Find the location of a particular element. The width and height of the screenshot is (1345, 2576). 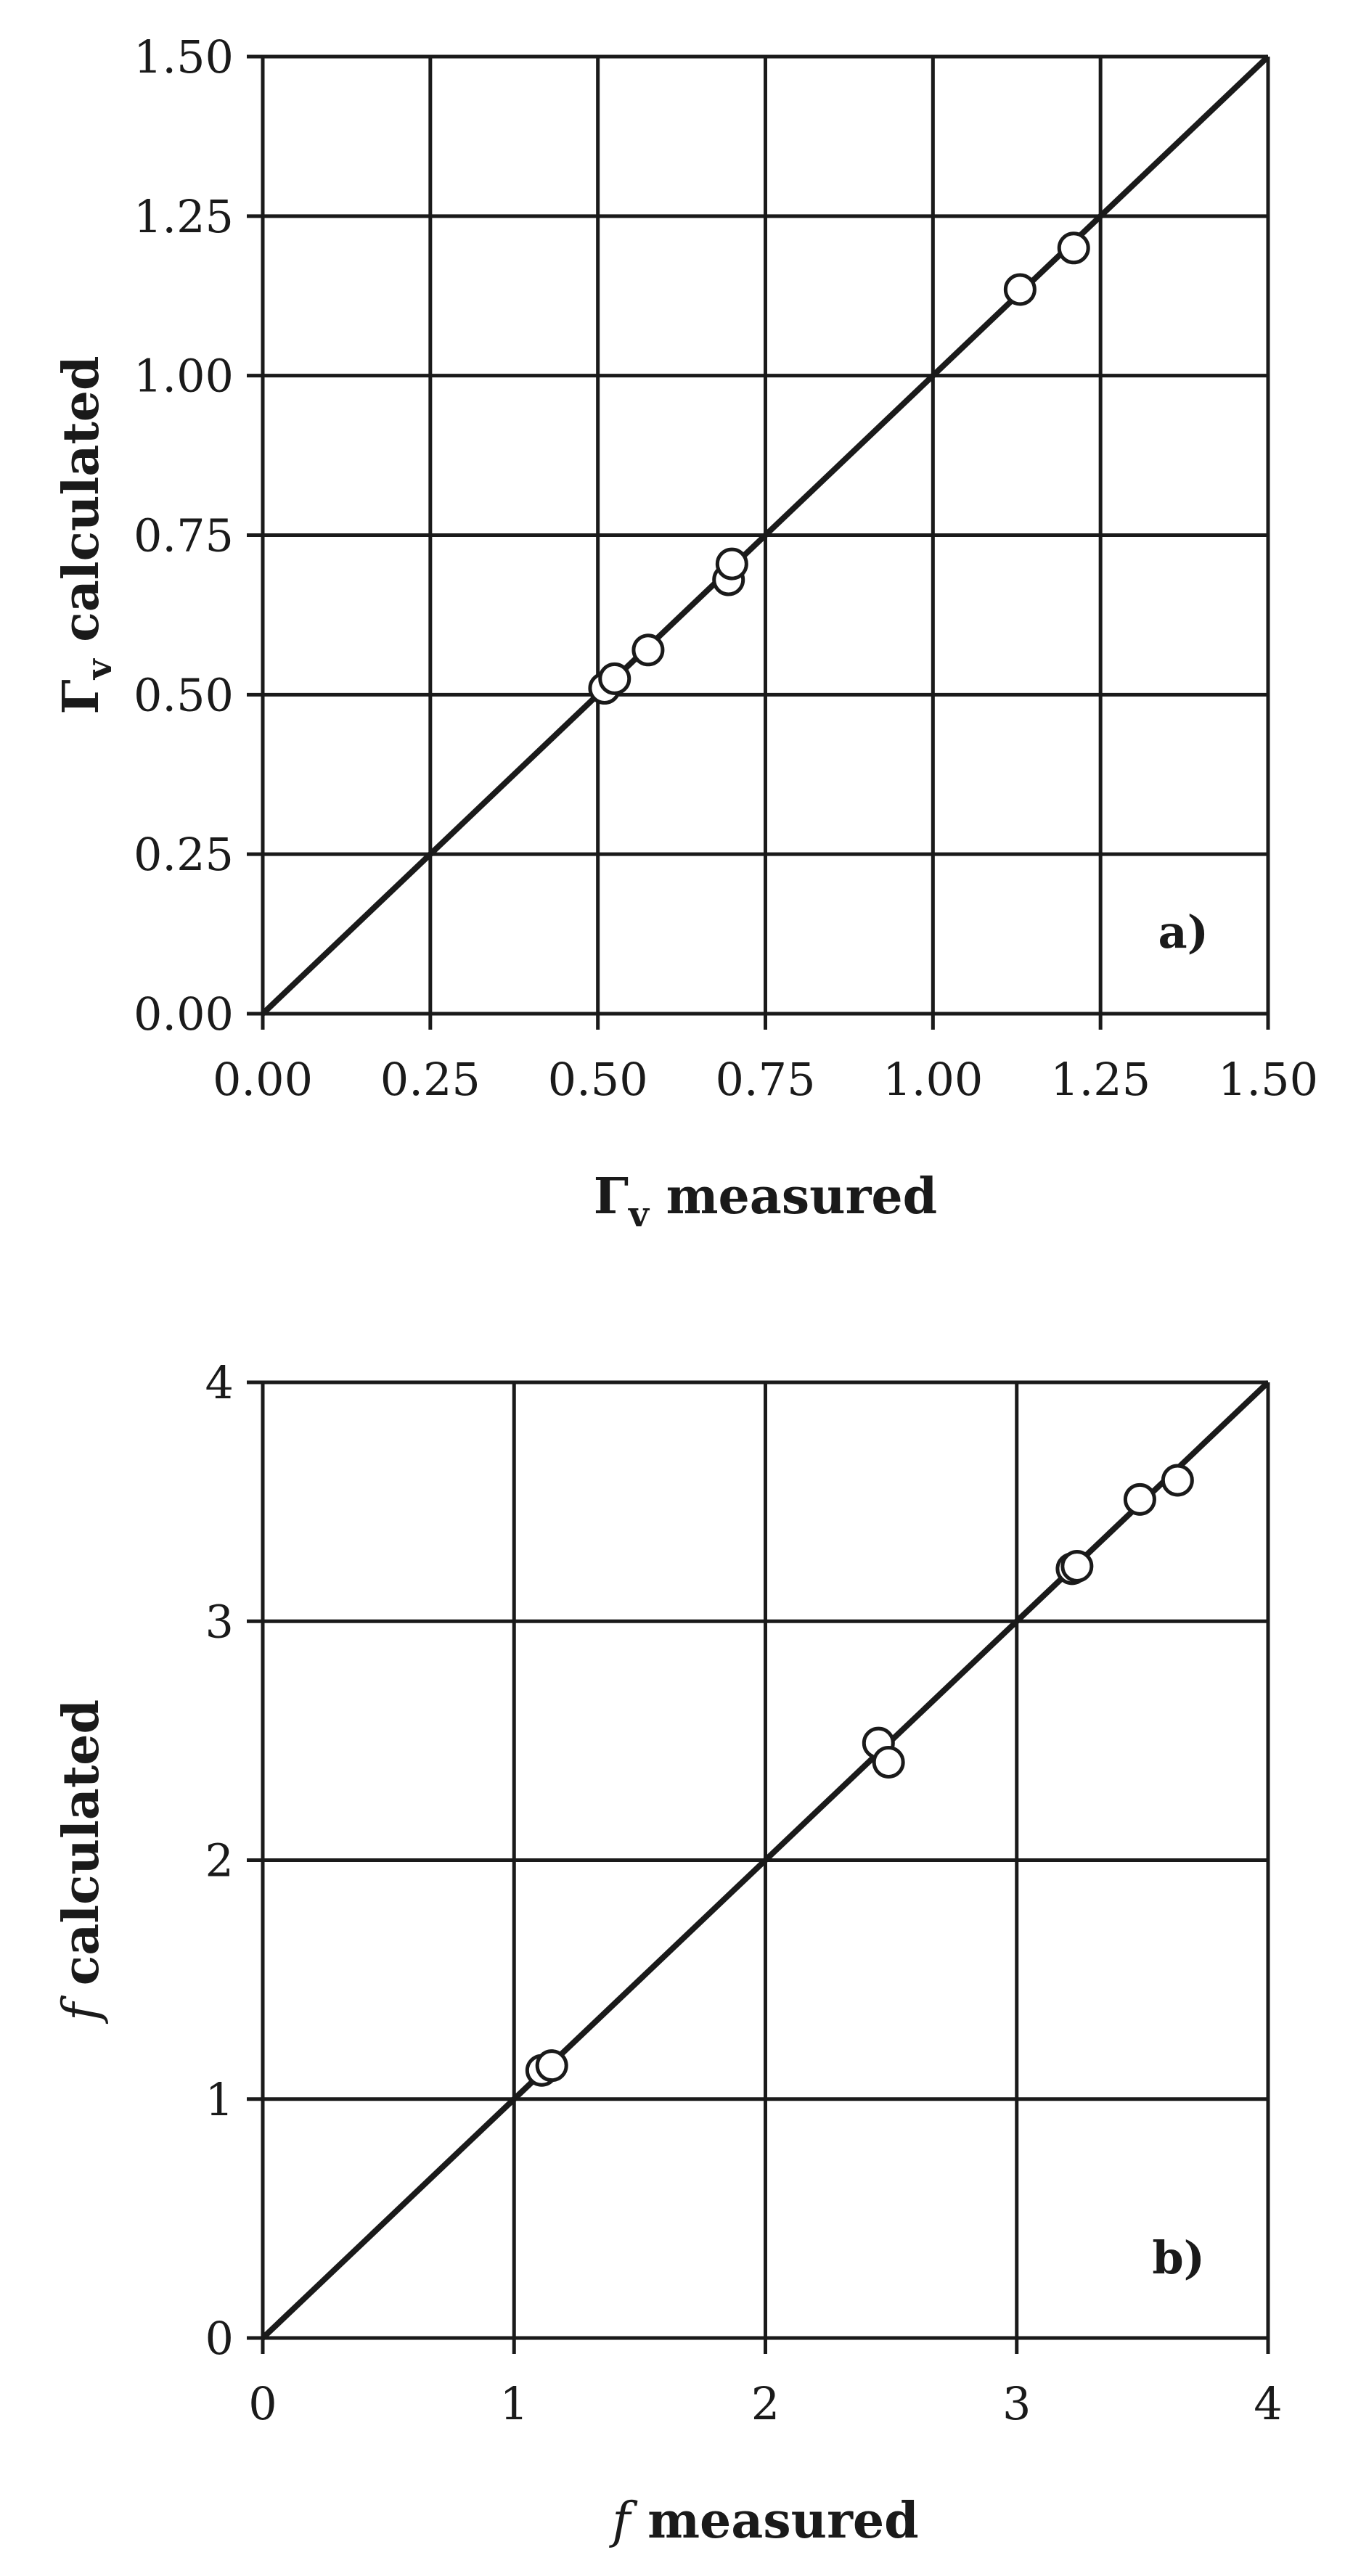

x-tick-label: 1.50 is located at coordinates (1268, 1079).